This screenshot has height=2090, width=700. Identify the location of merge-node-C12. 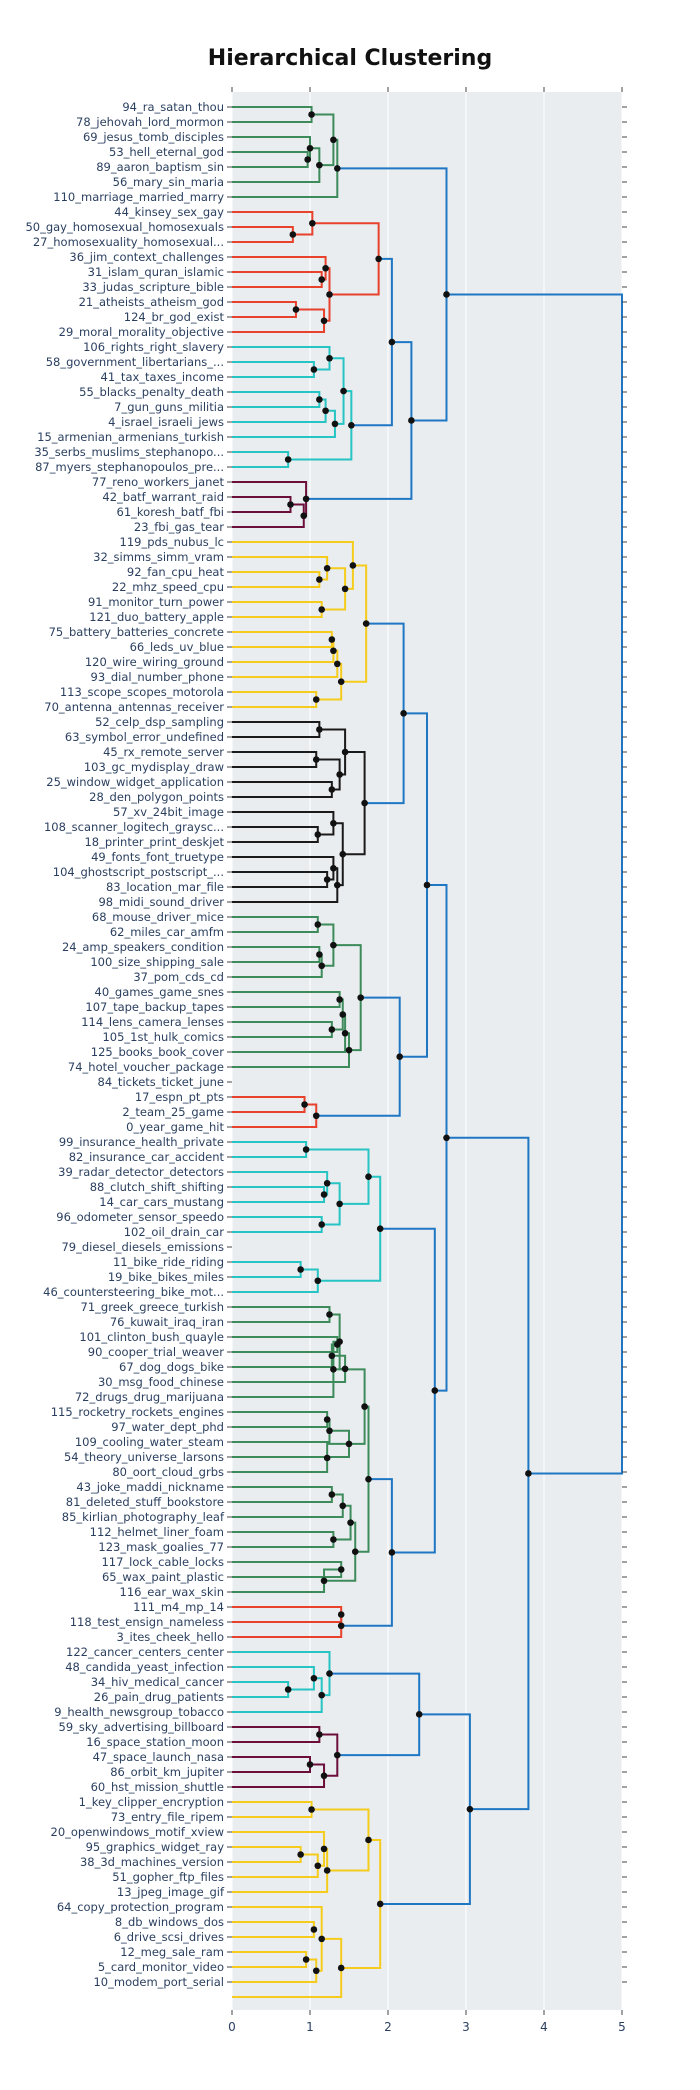
(366, 623).